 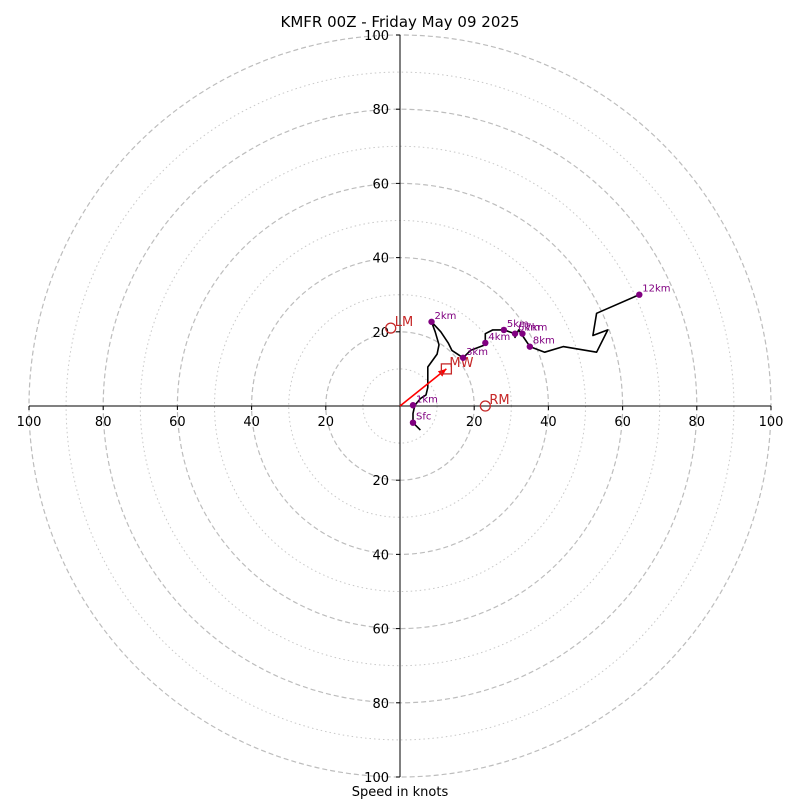 I want to click on height-label-8km: 8km, so click(x=544, y=341).